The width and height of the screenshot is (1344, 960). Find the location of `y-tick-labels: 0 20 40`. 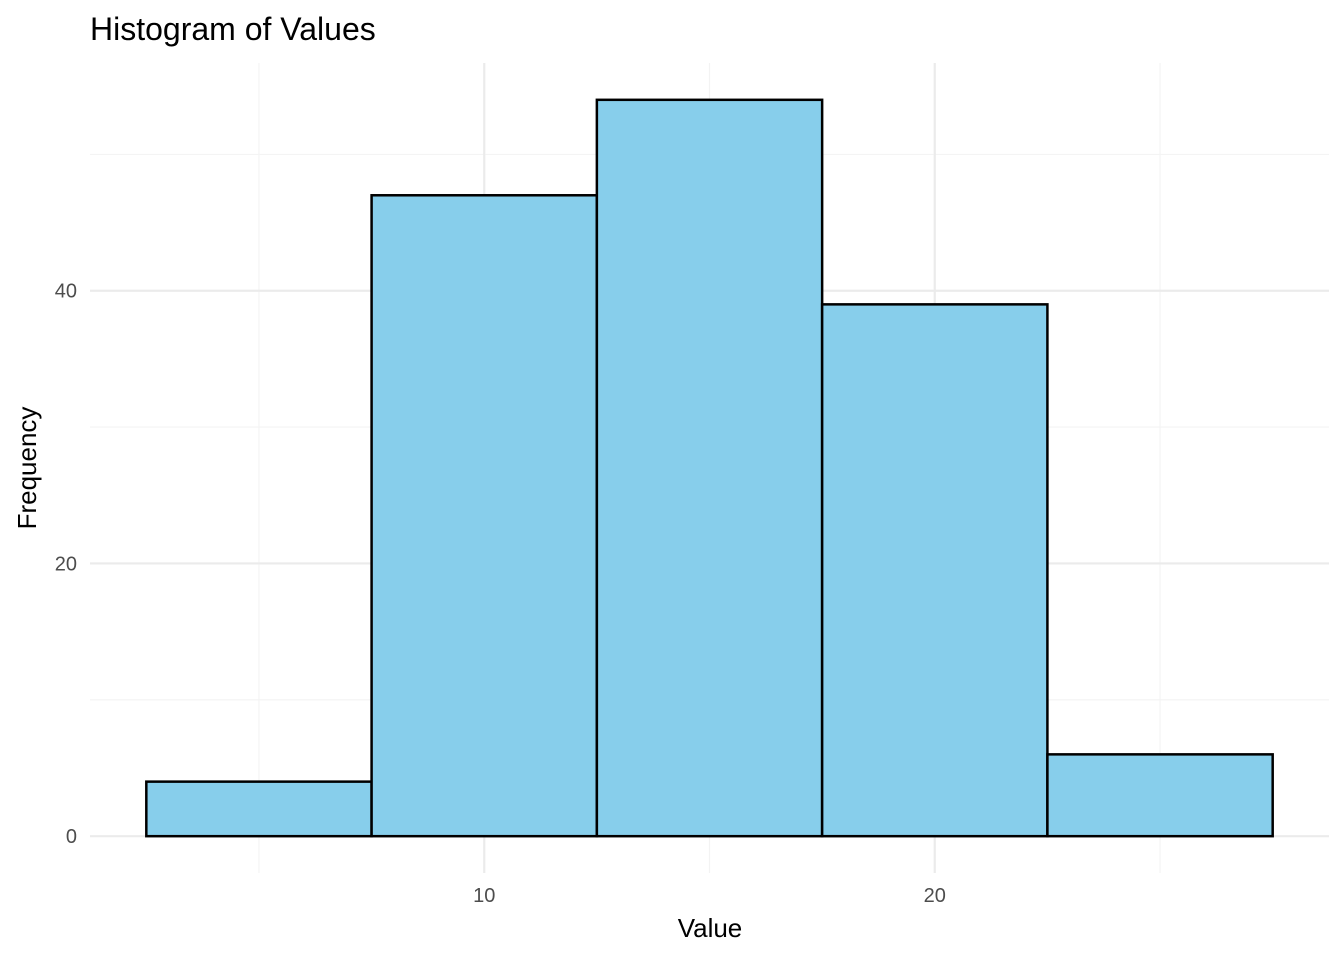

y-tick-labels: 0 20 40 is located at coordinates (66, 564).